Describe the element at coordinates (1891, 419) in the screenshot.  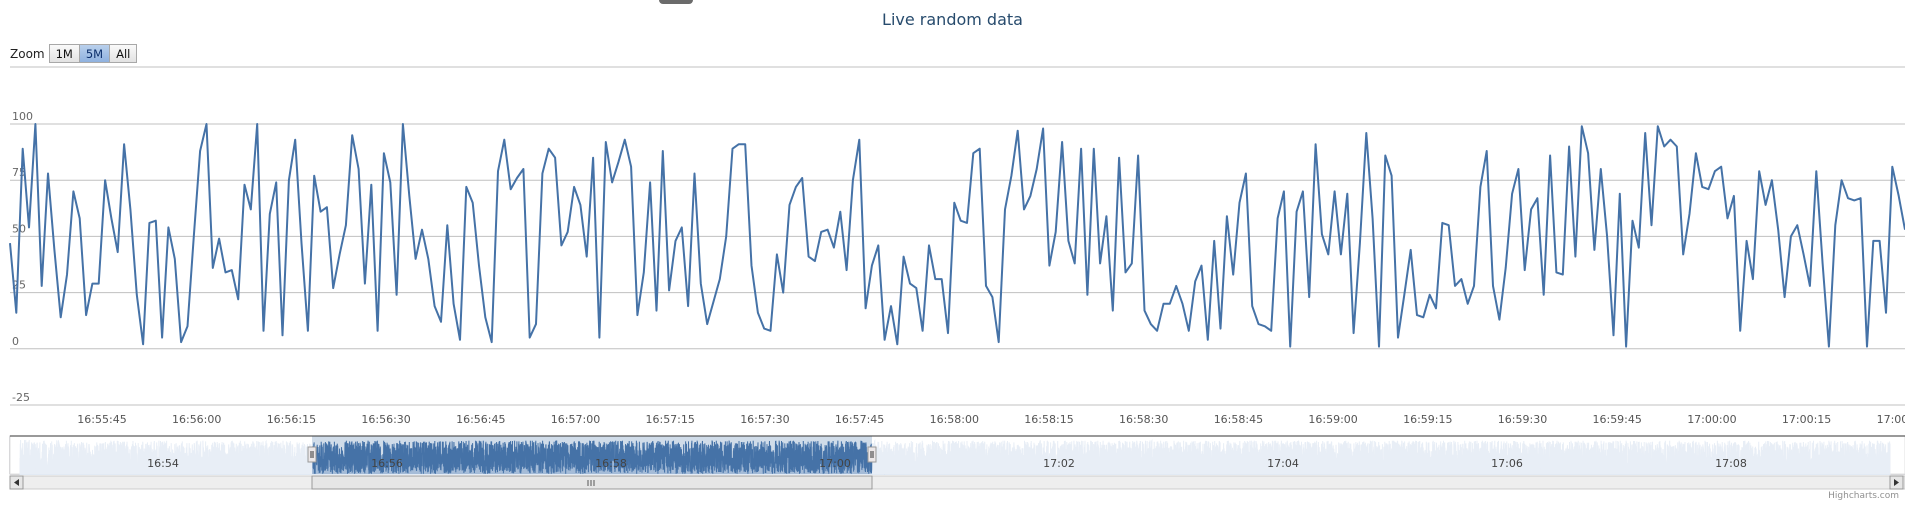
I see `x-tick-label: 17:00:30` at that location.